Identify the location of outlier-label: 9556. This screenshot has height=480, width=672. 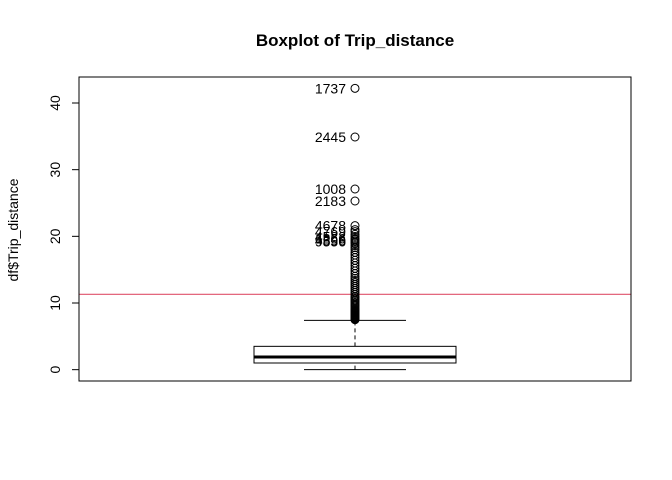
(330, 242).